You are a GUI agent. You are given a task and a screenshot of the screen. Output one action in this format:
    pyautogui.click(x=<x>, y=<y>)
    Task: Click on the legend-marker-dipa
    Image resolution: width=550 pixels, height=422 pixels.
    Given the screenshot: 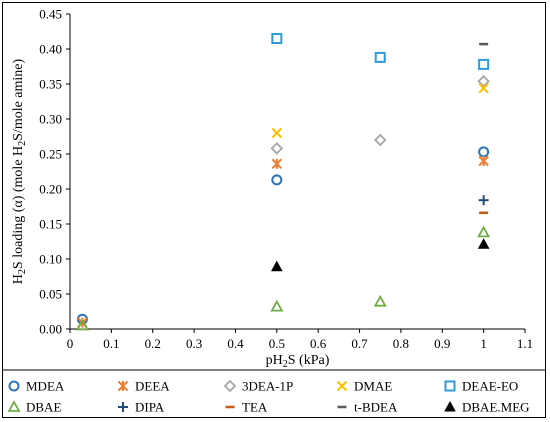 What is the action you would take?
    pyautogui.click(x=123, y=407)
    